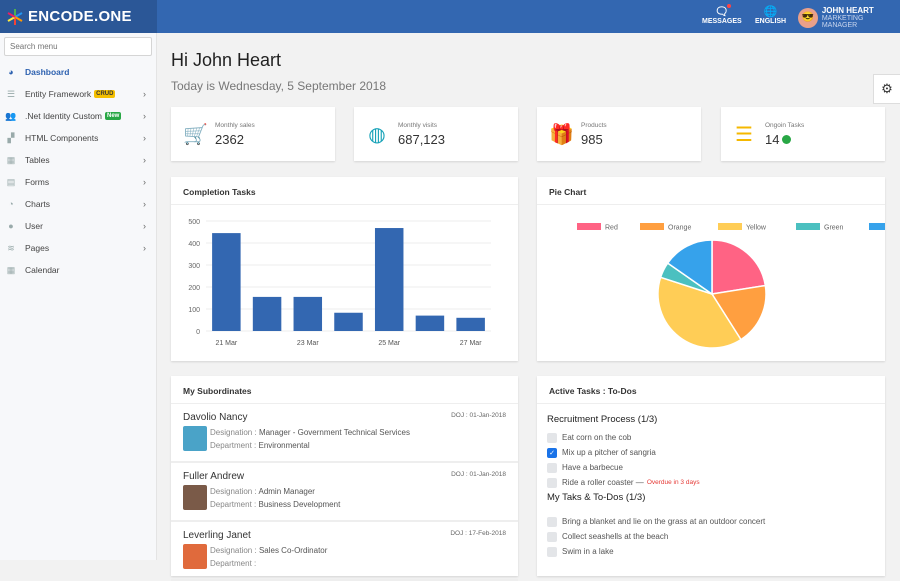  Describe the element at coordinates (594, 125) in the screenshot. I see `stat-label: Products` at that location.